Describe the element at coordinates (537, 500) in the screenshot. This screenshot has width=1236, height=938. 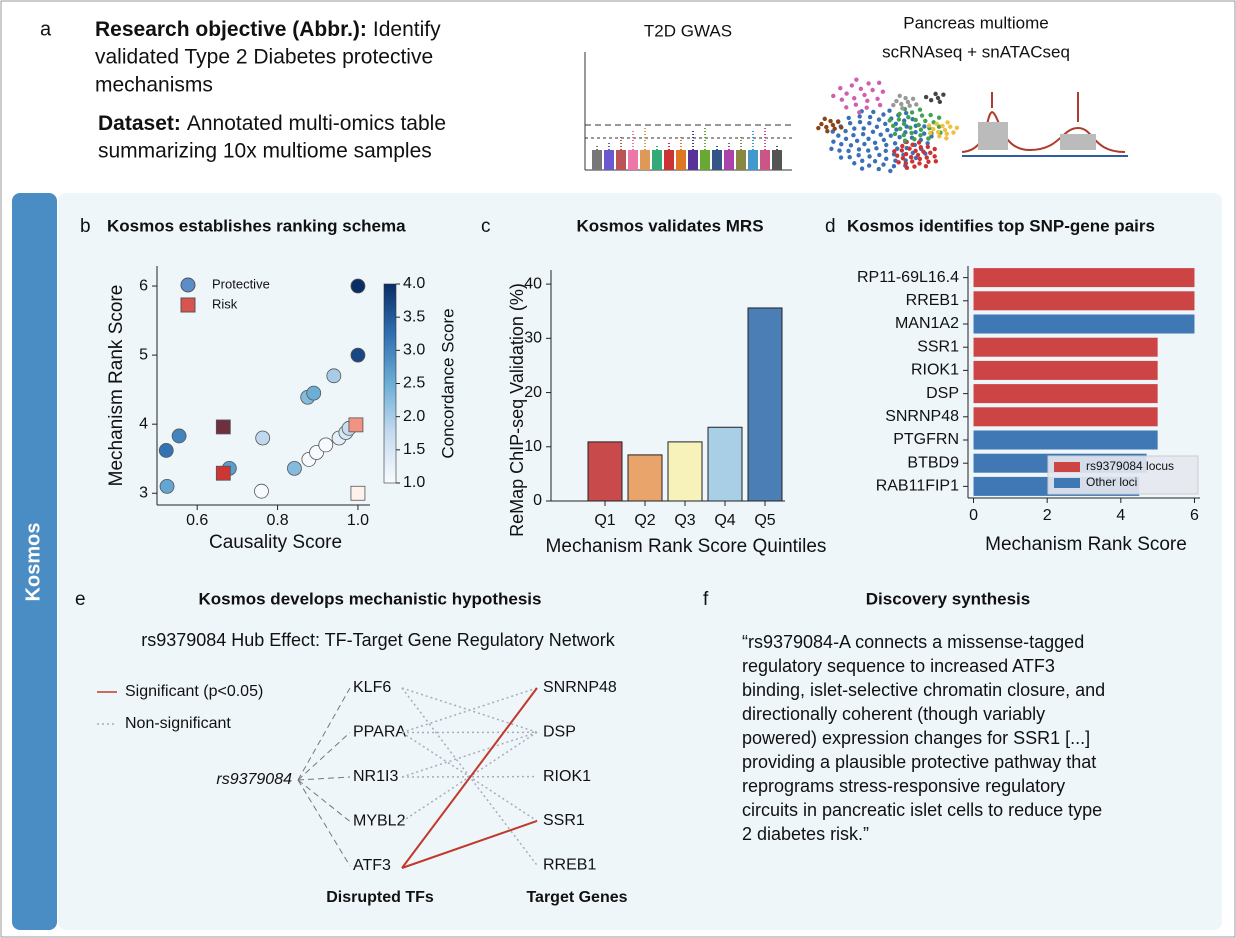
I see `y-tick-label: 0` at that location.